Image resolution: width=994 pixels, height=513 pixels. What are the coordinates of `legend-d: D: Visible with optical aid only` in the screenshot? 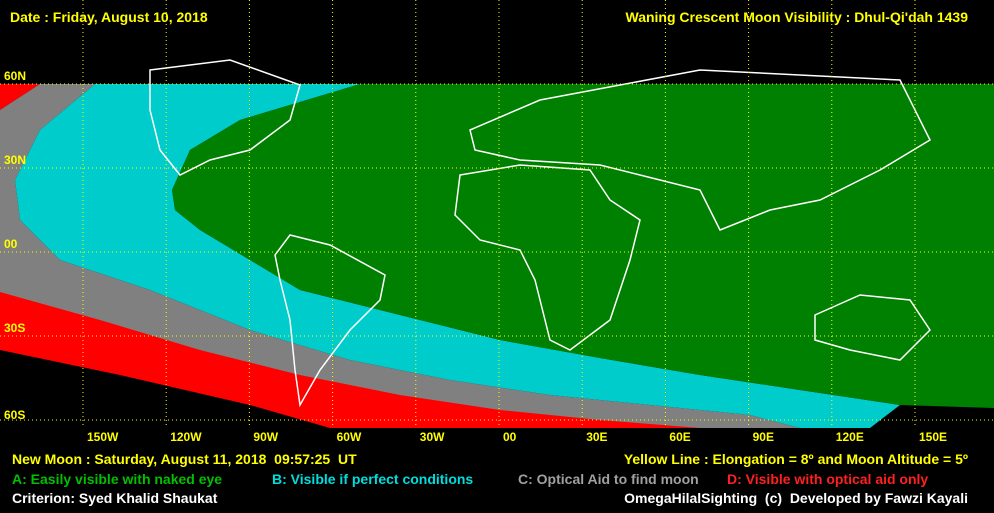 It's located at (827, 479).